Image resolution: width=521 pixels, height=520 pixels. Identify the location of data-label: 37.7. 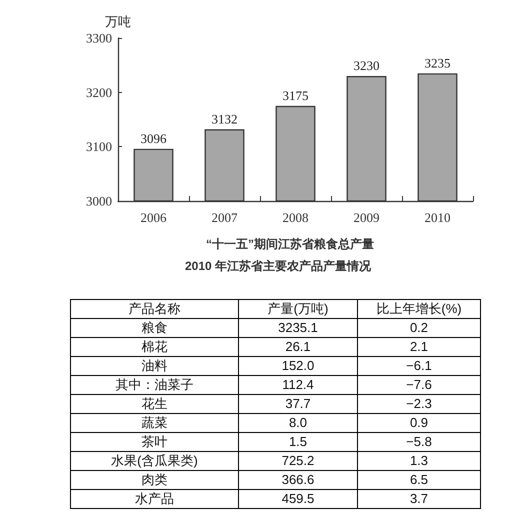
(298, 404).